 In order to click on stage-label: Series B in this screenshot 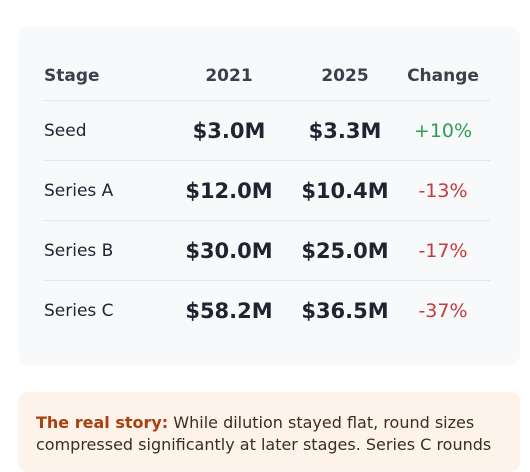, I will do `click(79, 250)`.